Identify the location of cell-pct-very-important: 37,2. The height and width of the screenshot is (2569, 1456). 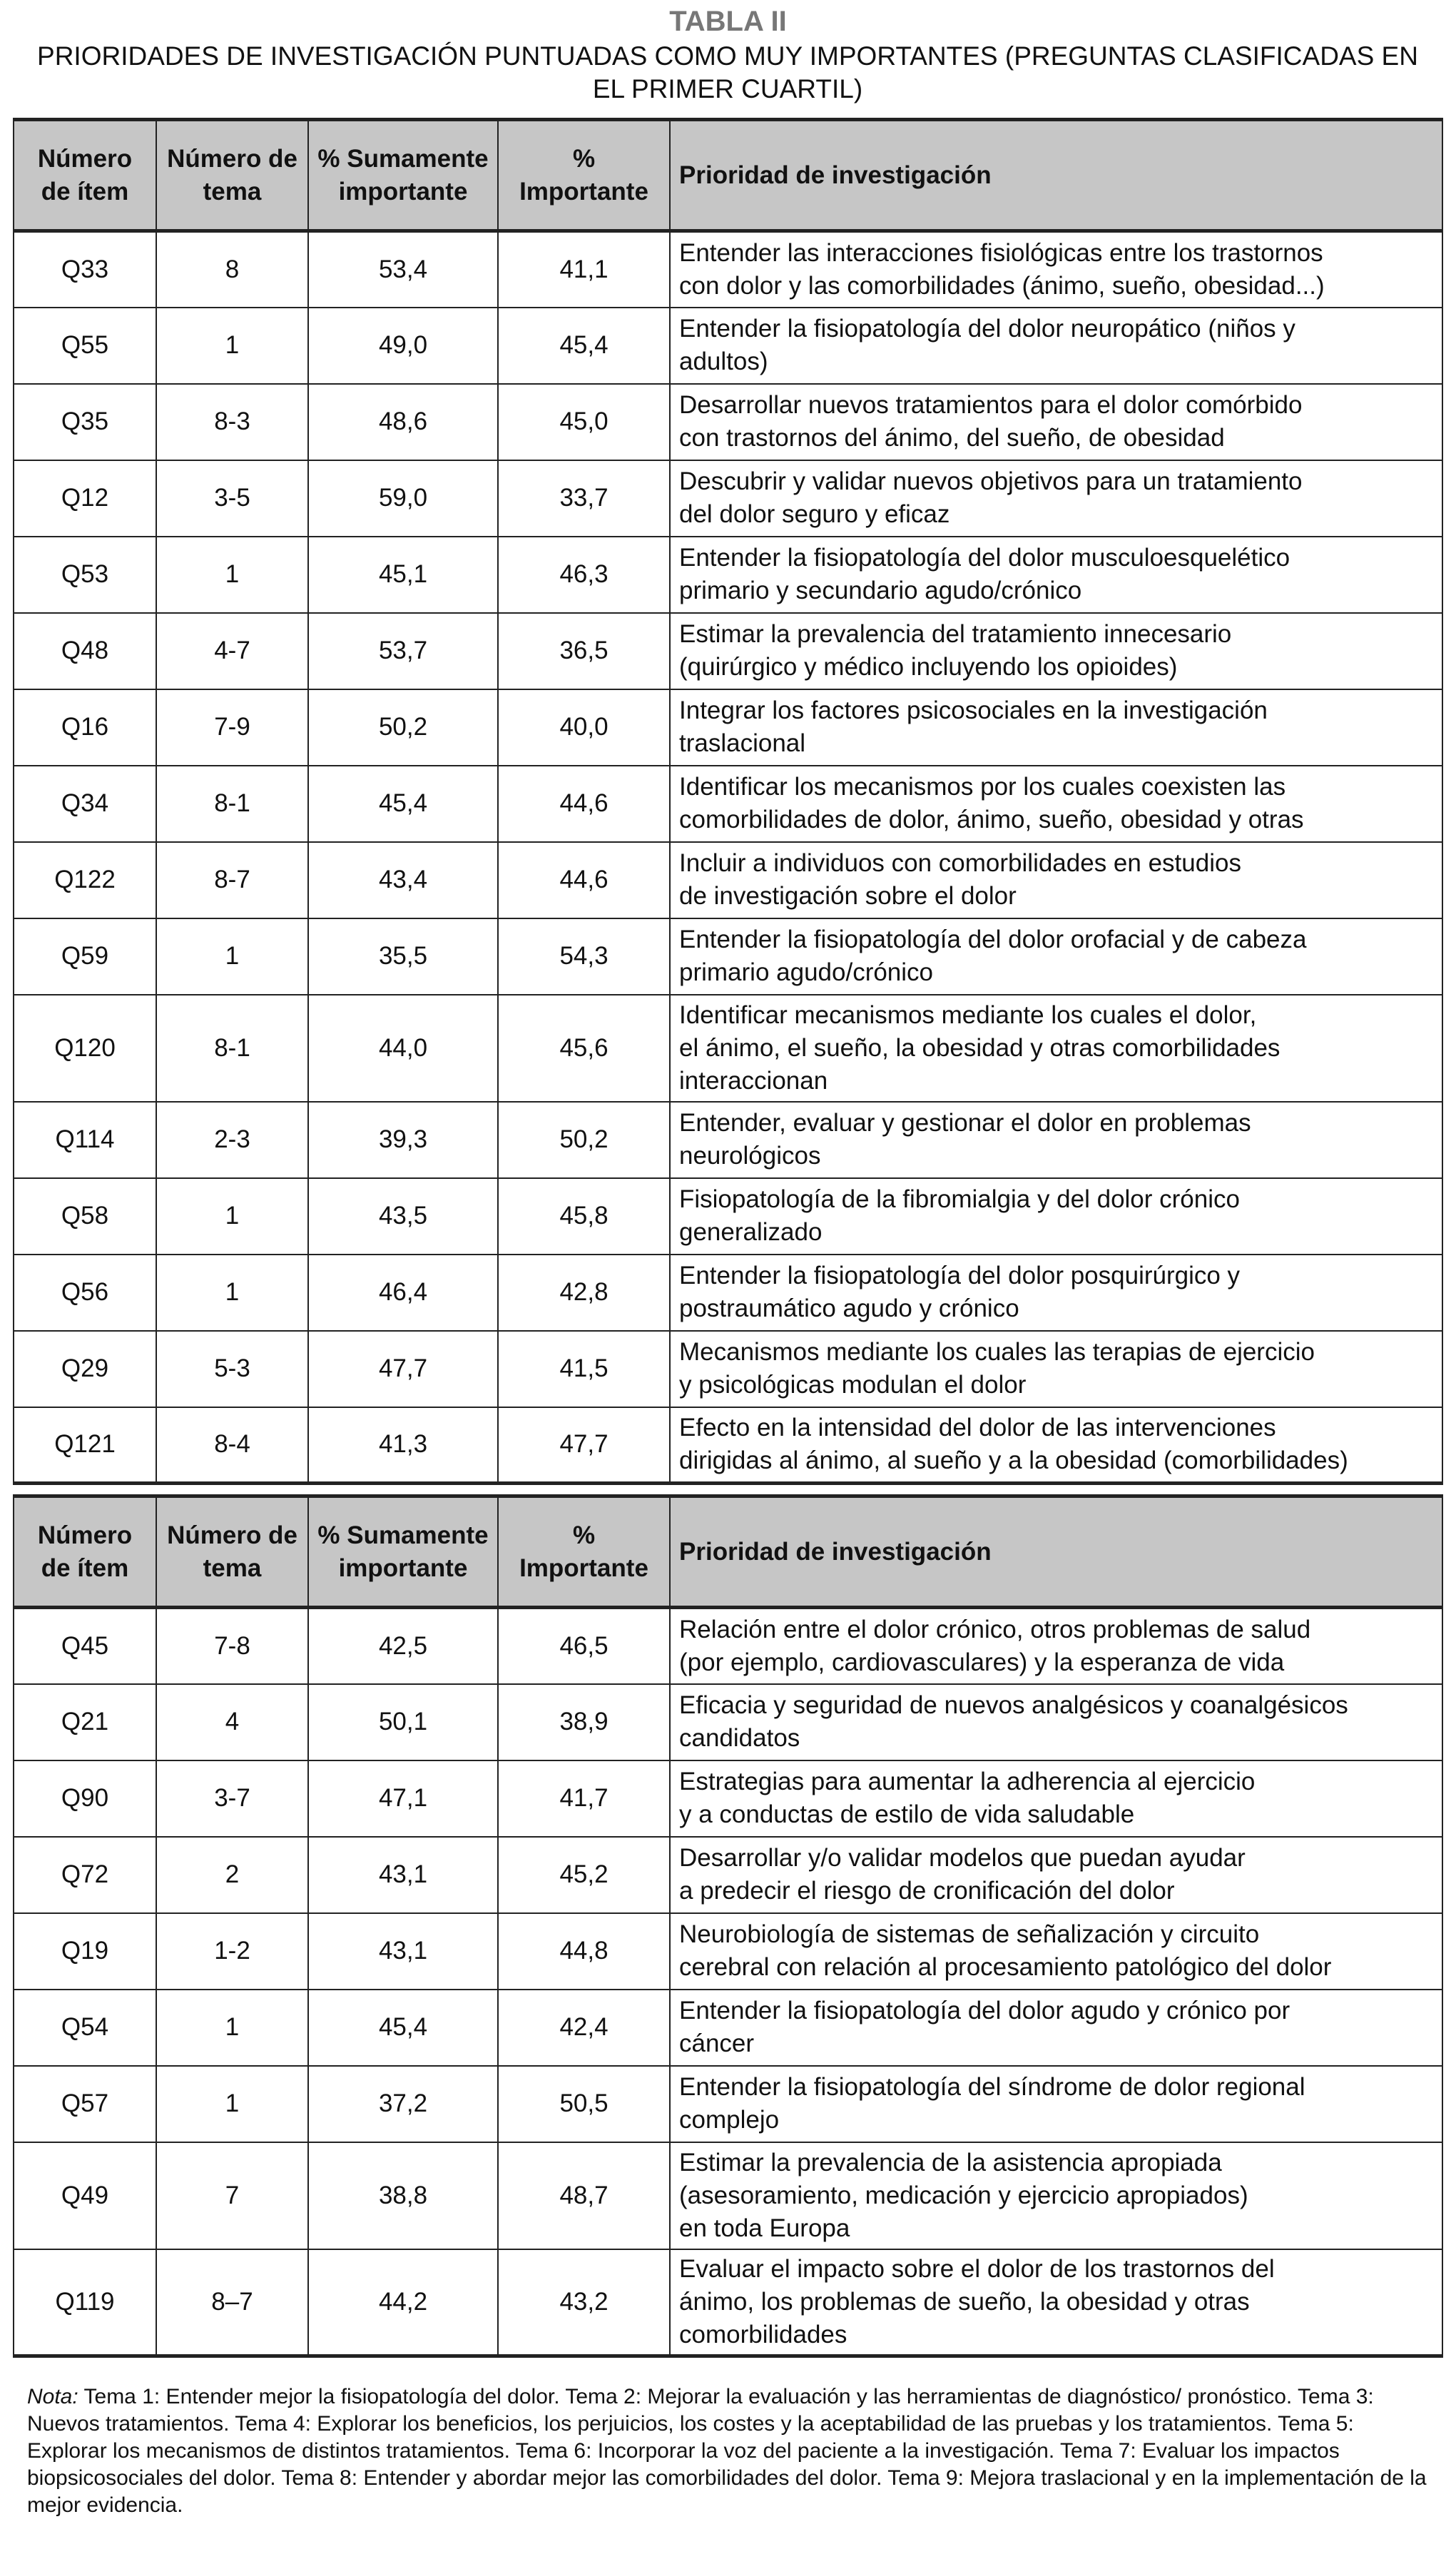
(403, 2103).